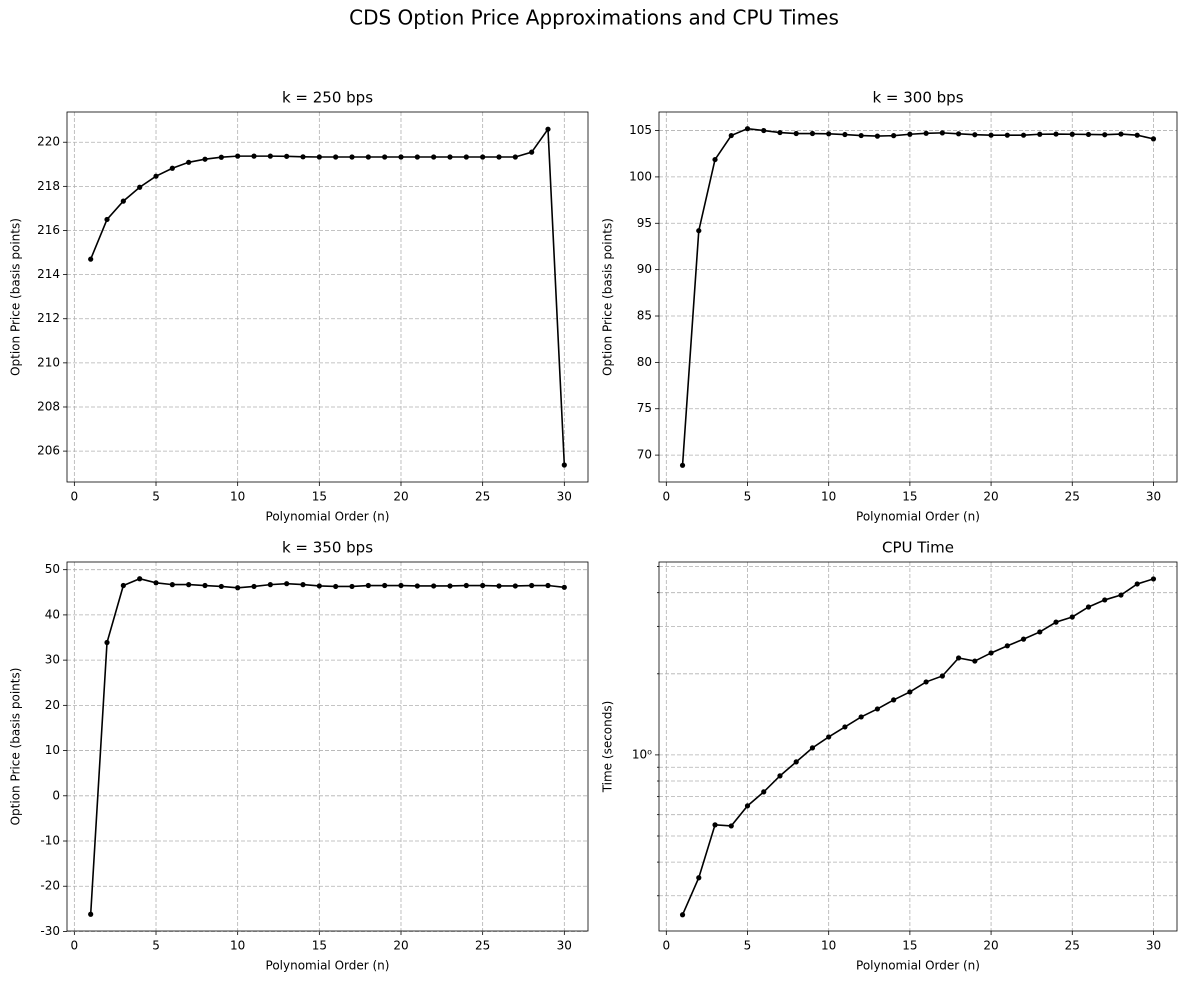  I want to click on y-tick-label: 220, so click(48, 142).